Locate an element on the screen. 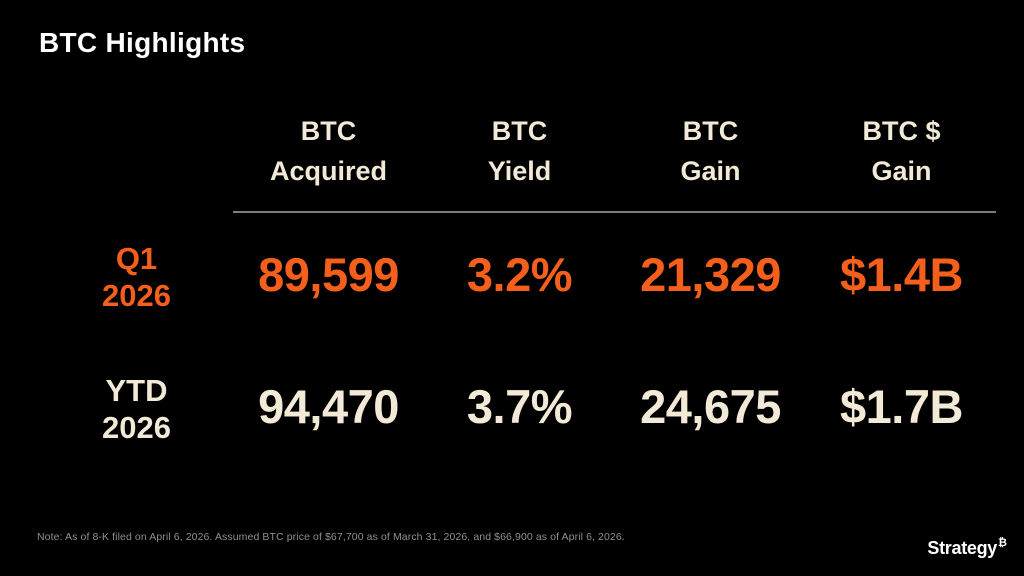  page-title: BTC Highlights is located at coordinates (142, 42).